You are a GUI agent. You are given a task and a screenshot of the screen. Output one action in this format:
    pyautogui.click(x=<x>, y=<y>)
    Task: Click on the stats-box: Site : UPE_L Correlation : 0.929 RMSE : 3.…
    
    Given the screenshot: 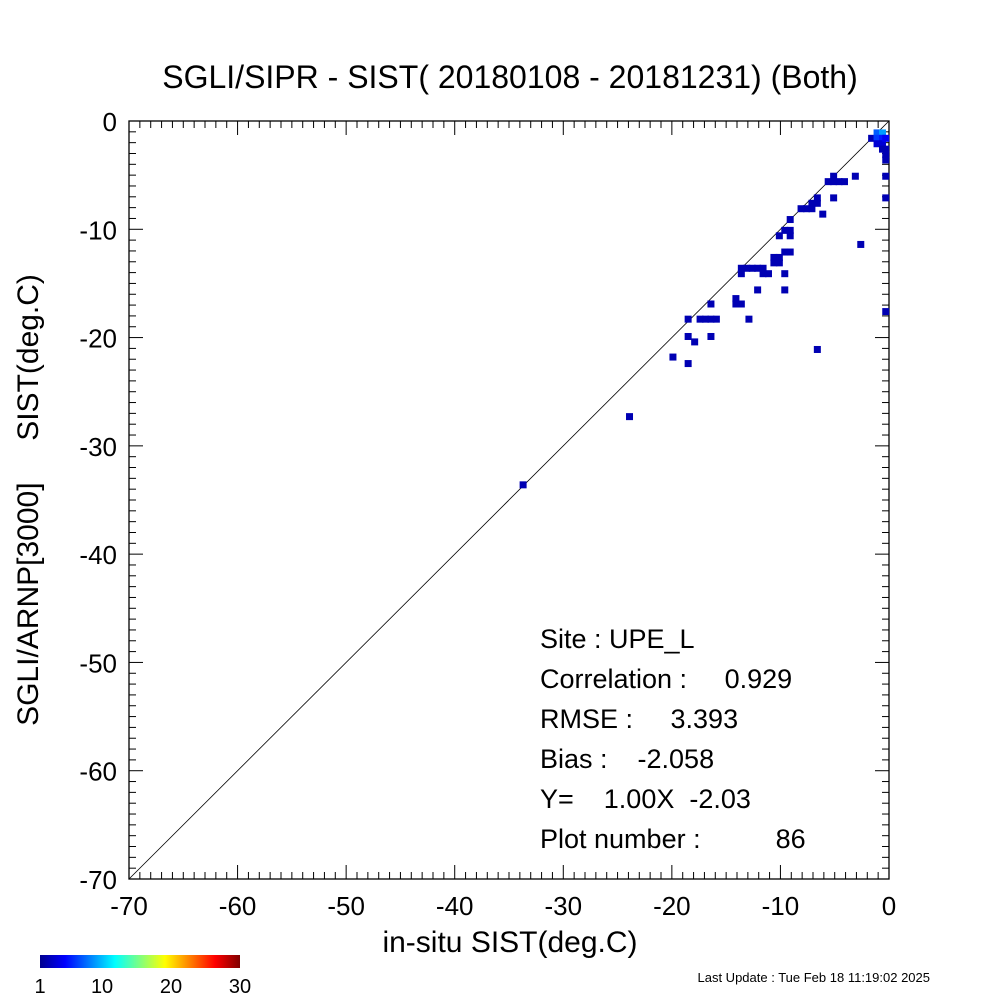 What is the action you would take?
    pyautogui.click(x=673, y=739)
    